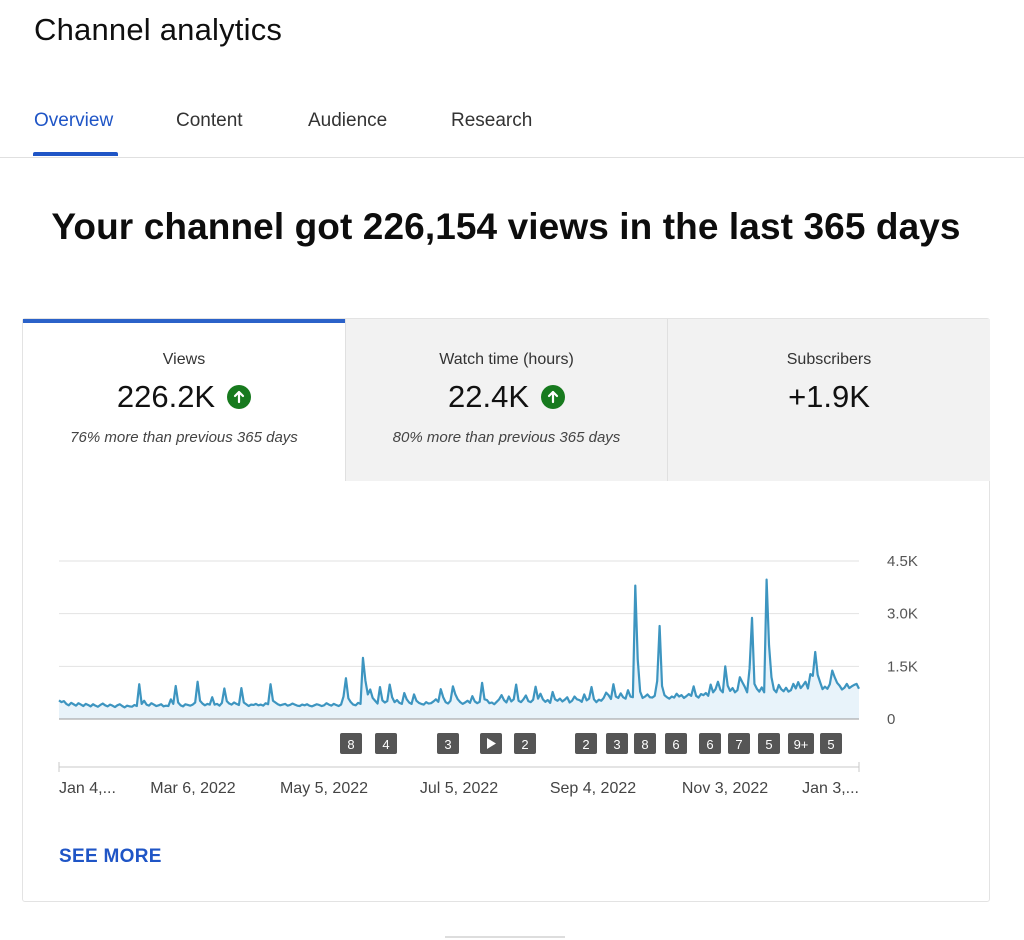 The height and width of the screenshot is (940, 1024). I want to click on y-tick-label: 4.5K, so click(902, 561).